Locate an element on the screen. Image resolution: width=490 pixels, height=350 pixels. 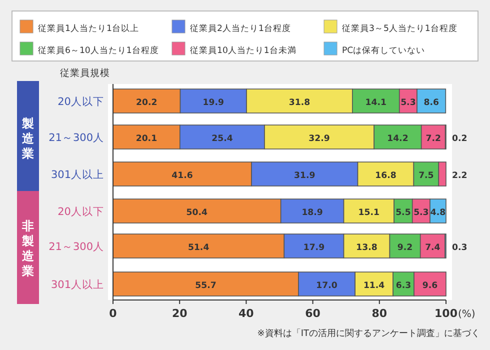
data-label: 7.2 is located at coordinates (433, 139).